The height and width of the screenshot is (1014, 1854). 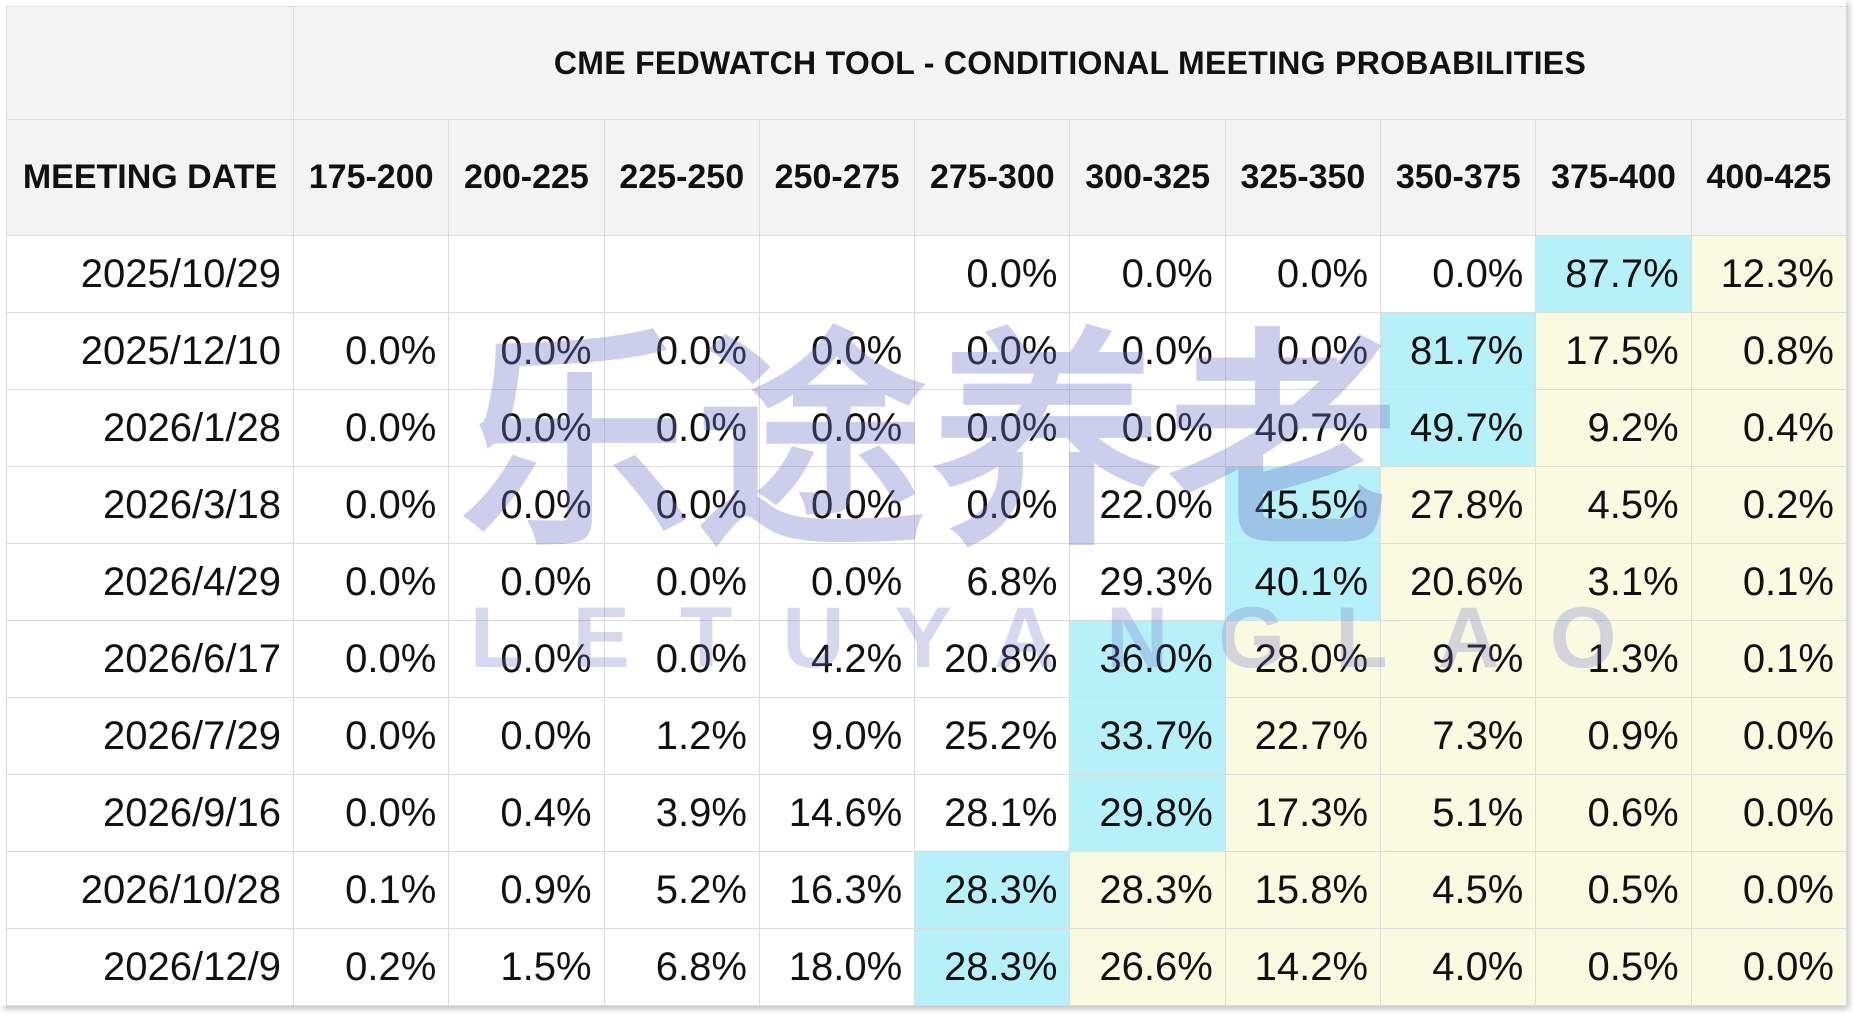 I want to click on probability-cell: 22.7%, so click(x=1303, y=736).